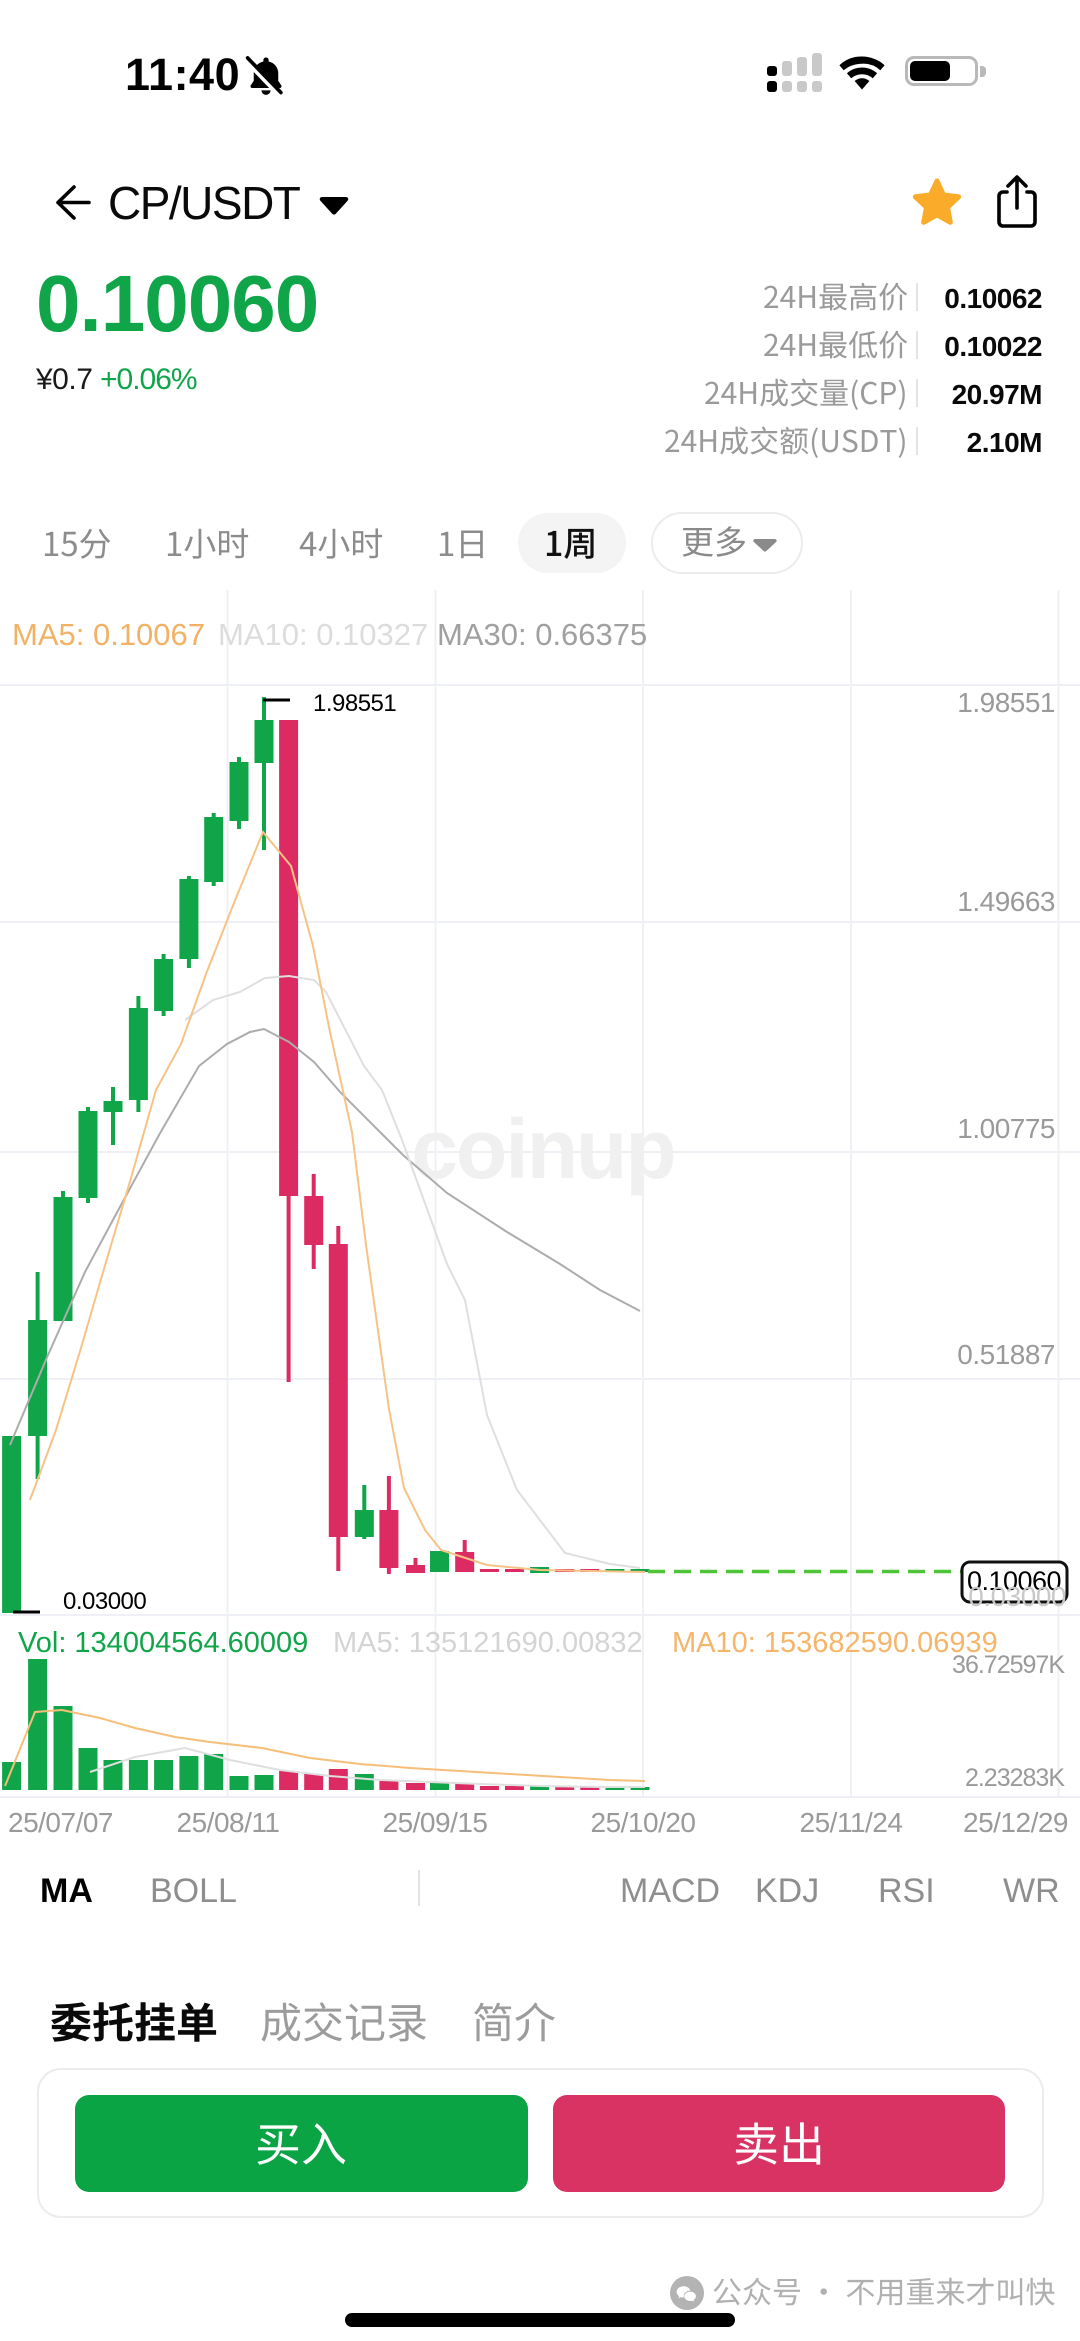 The image size is (1080, 2341). What do you see at coordinates (835, 1643) in the screenshot?
I see `svg-text: MA10: 153682590.06939` at bounding box center [835, 1643].